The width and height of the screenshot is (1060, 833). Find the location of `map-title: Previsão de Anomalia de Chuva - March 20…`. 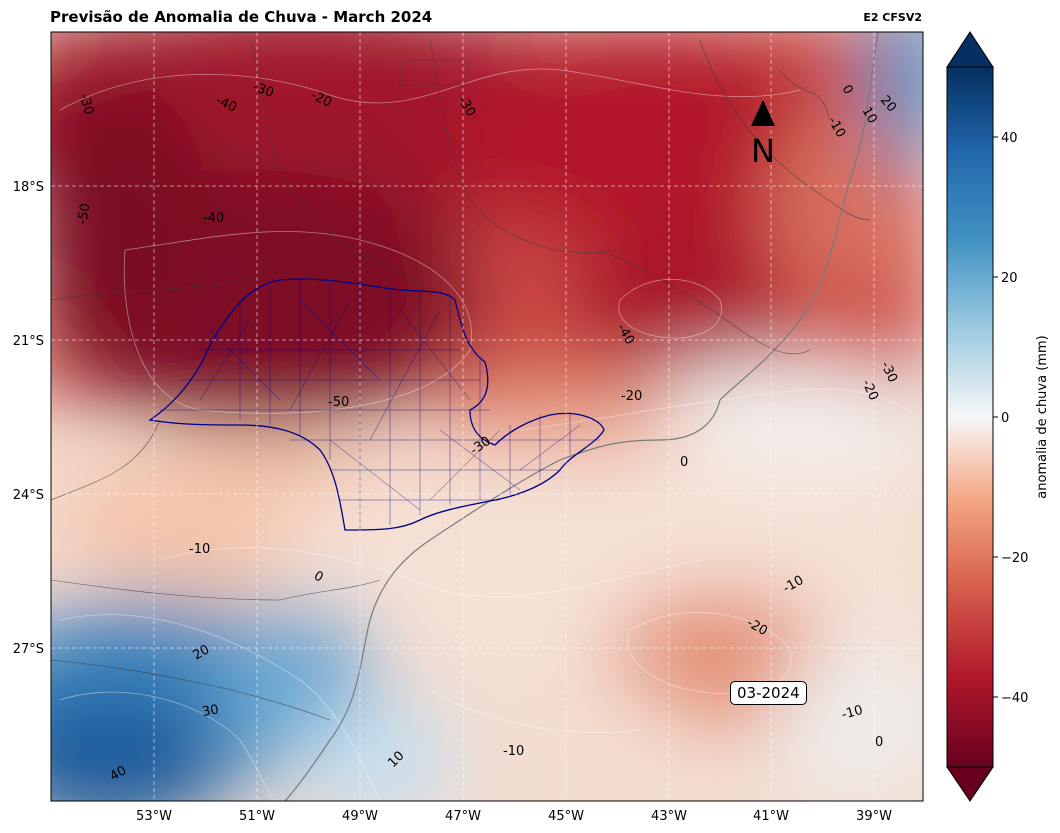

map-title: Previsão de Anomalia de Chuva - March 20… is located at coordinates (241, 17).